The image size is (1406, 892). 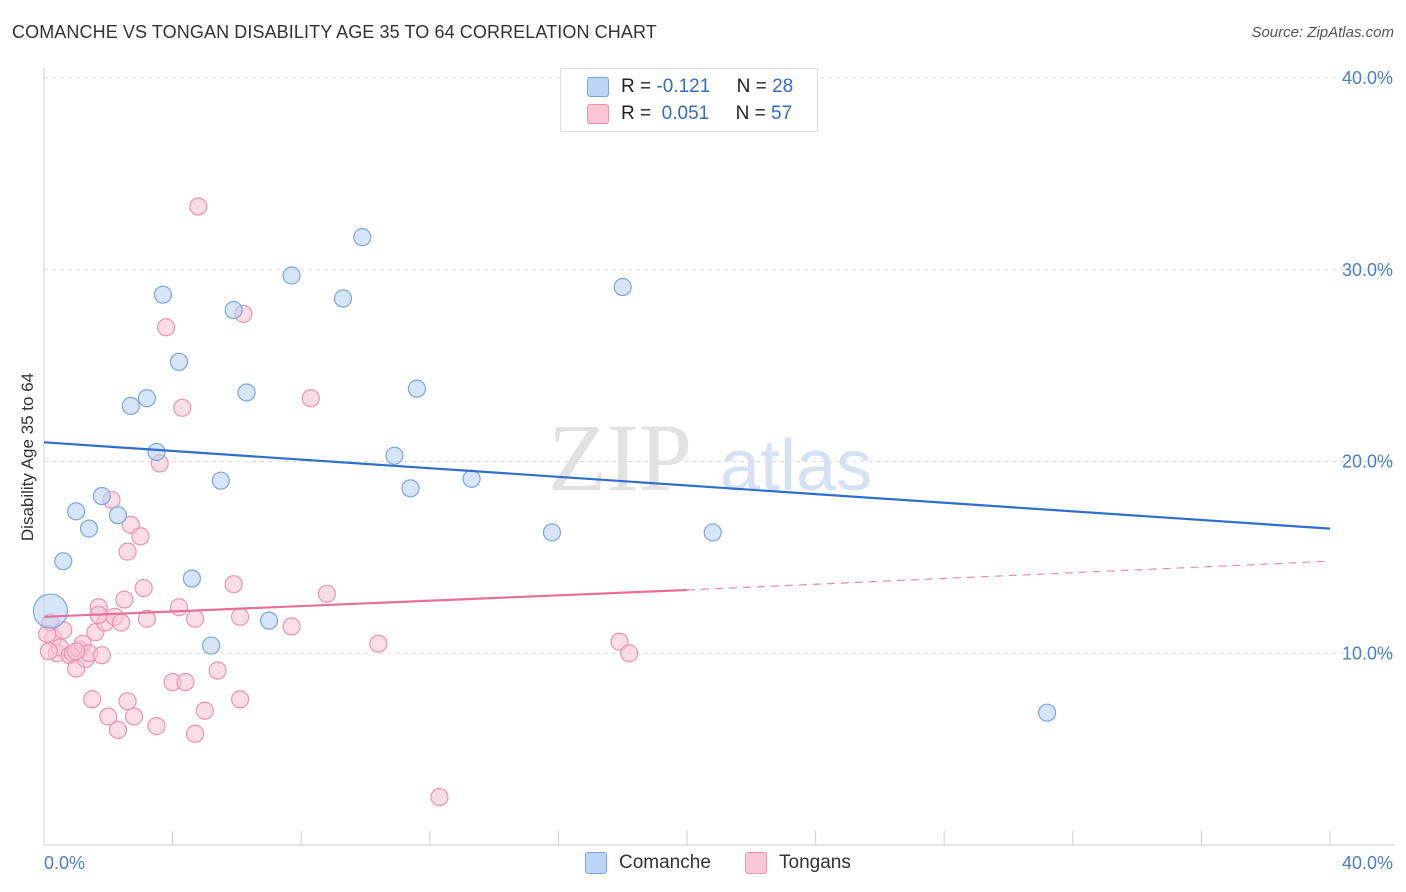 What do you see at coordinates (1367, 653) in the screenshot?
I see `y-tick-label: 10.0%` at bounding box center [1367, 653].